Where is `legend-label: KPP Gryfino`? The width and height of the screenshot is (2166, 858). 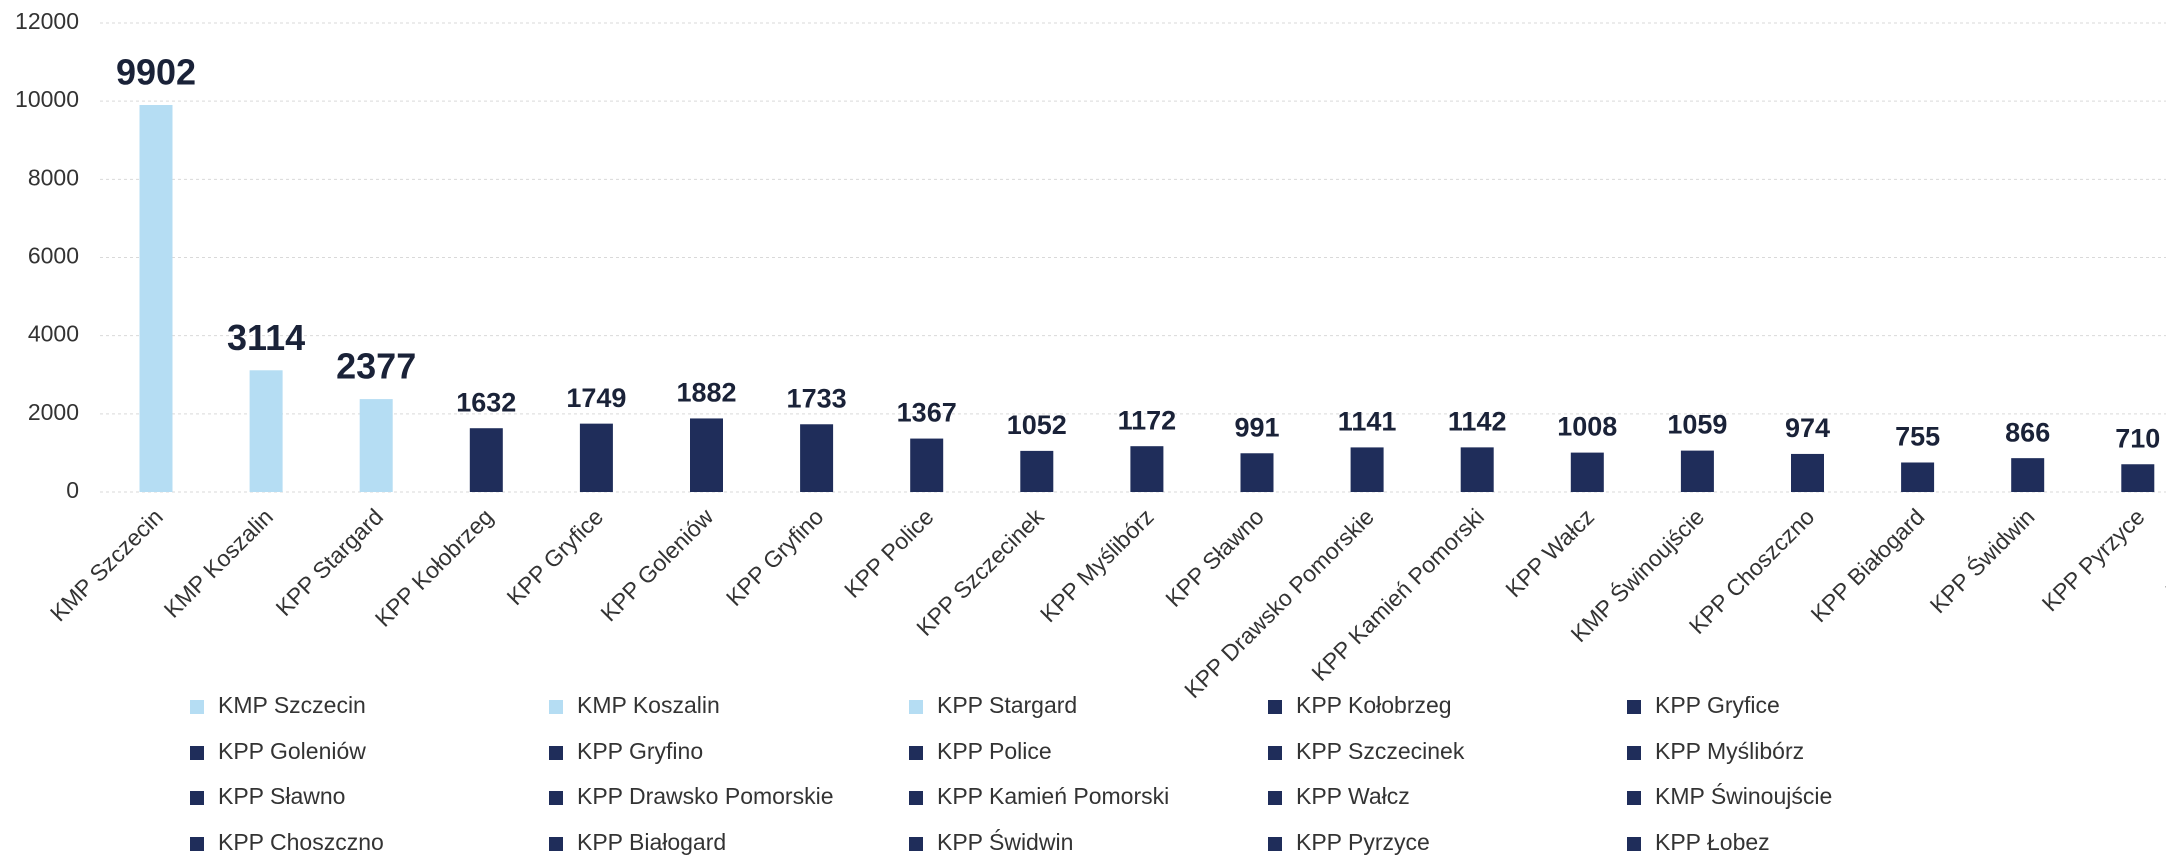
legend-label: KPP Gryfino is located at coordinates (640, 751).